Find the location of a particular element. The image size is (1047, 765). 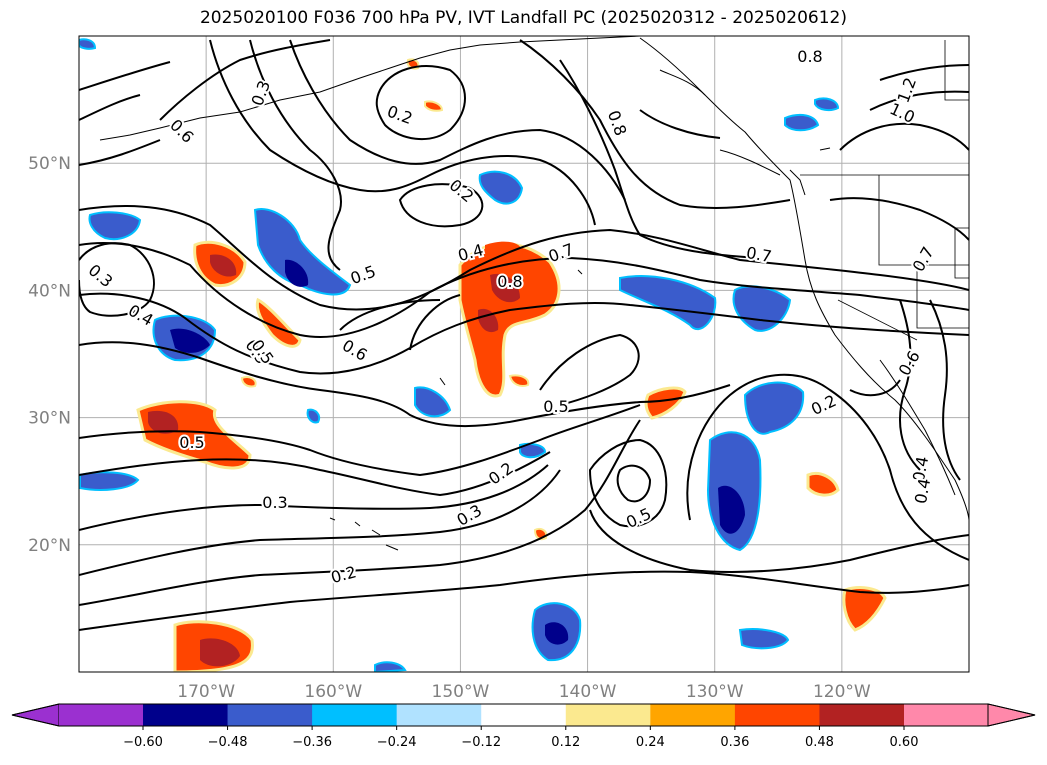

colorbar-tick-label: 0.36 is located at coordinates (734, 742).